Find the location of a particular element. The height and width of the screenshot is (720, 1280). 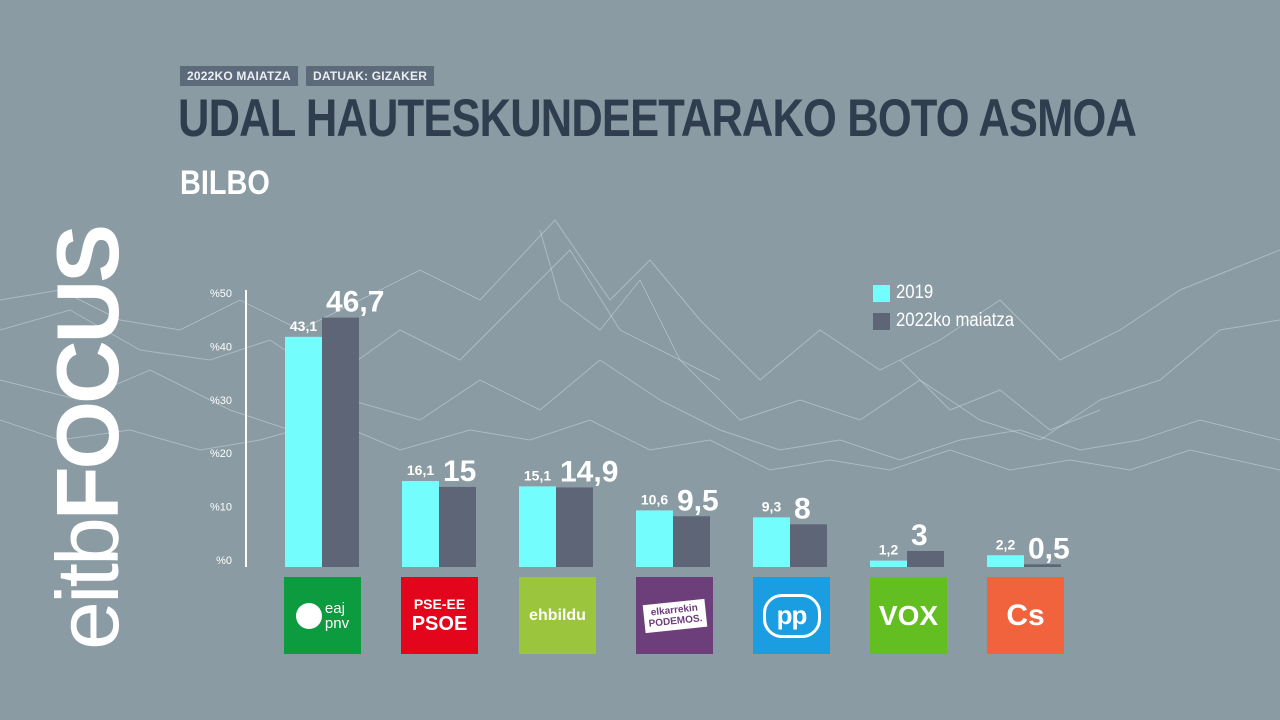

data-label-2022: 3 is located at coordinates (919, 535).